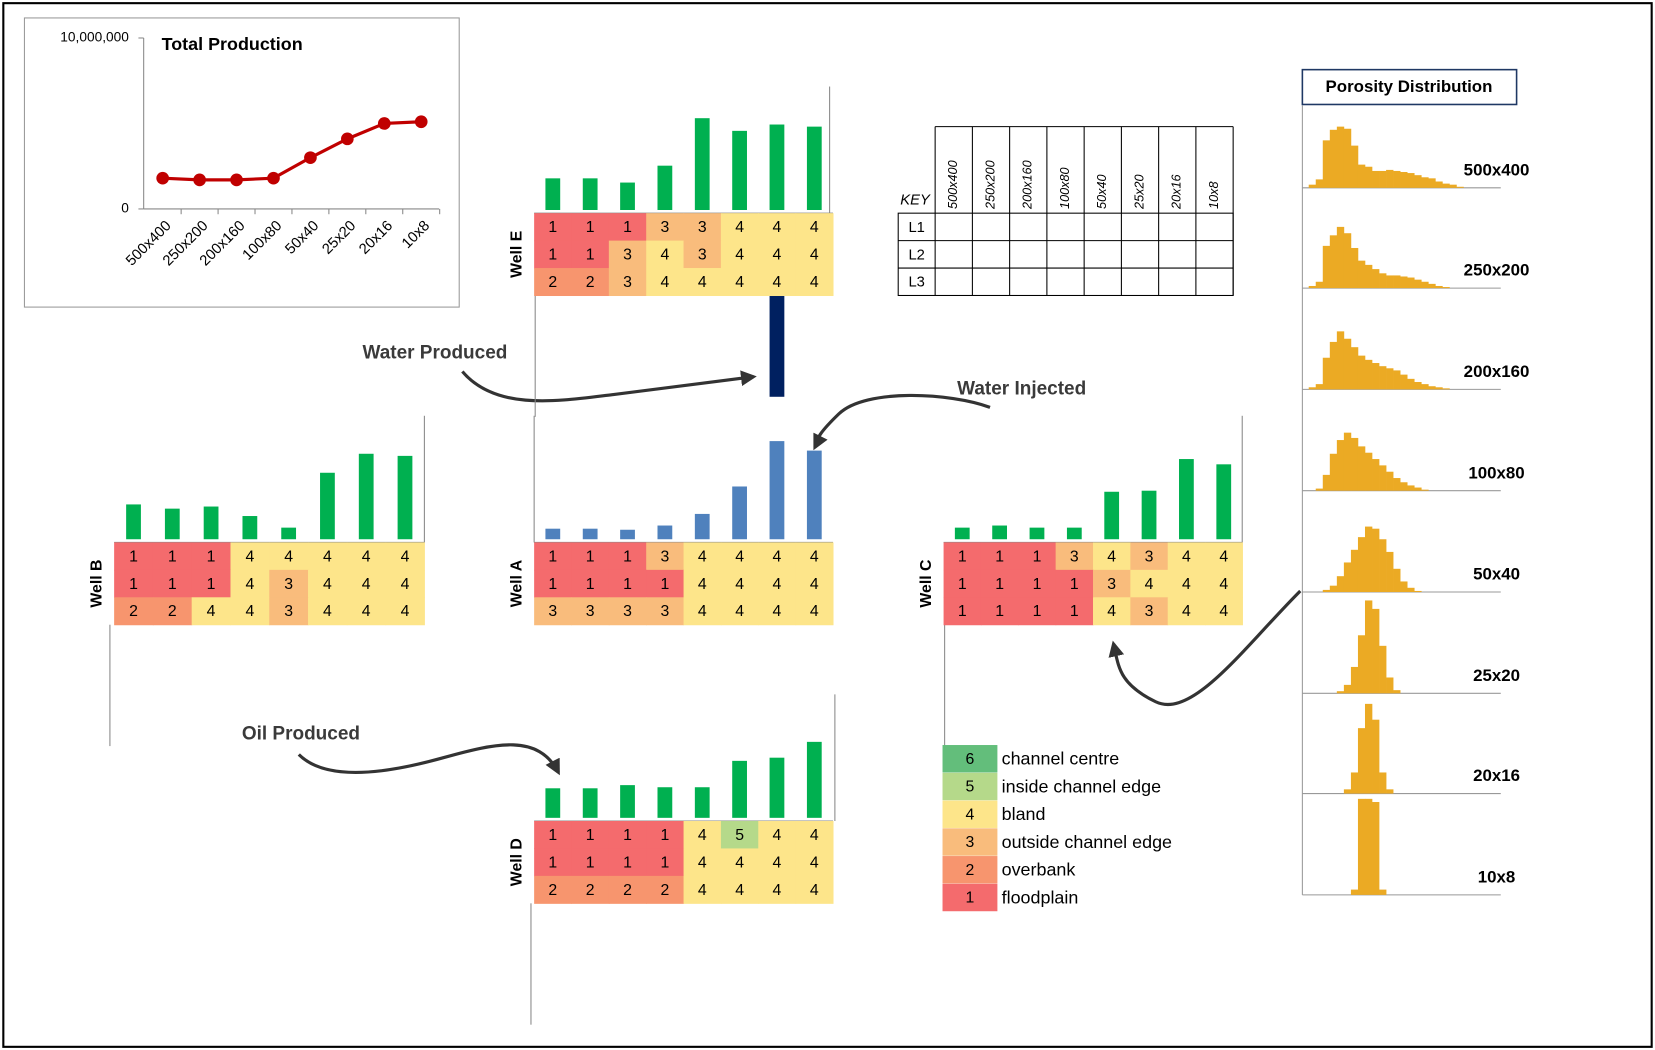  Describe the element at coordinates (1024, 814) in the screenshot. I see `legend-label: bland` at that location.